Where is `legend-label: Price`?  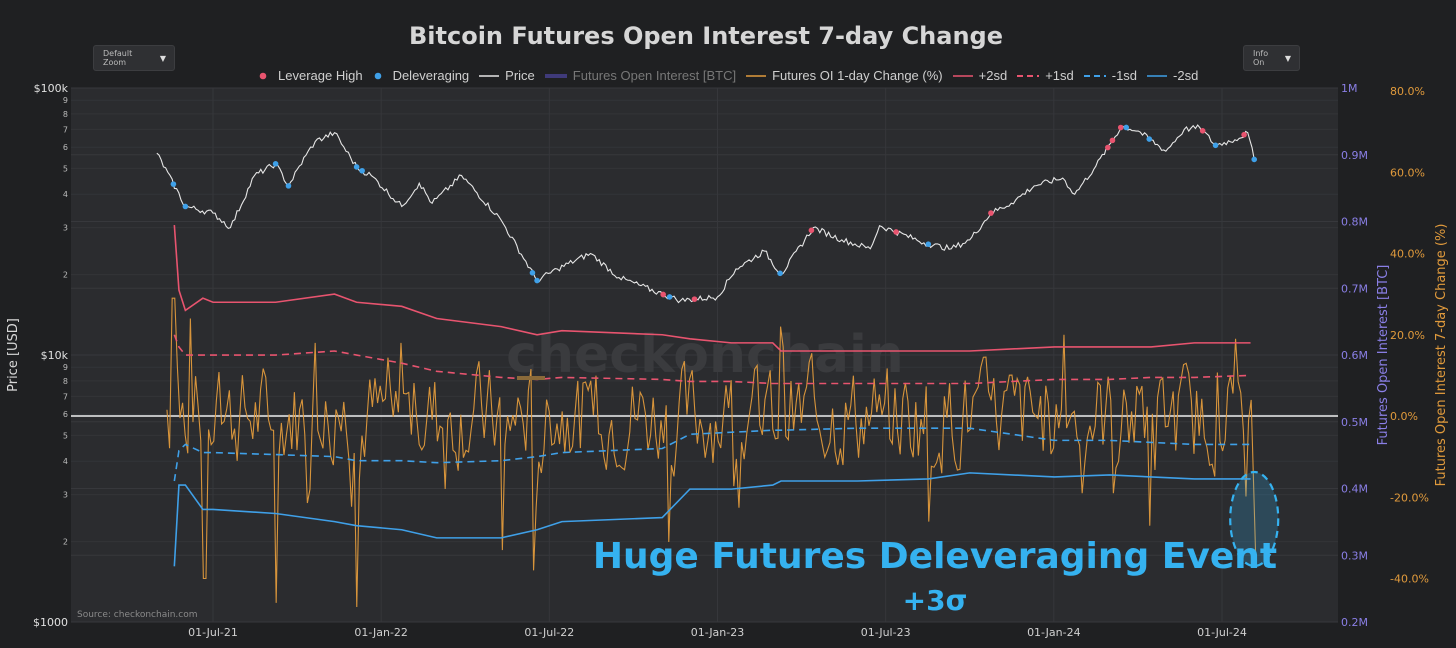
legend-label: Price is located at coordinates (520, 75).